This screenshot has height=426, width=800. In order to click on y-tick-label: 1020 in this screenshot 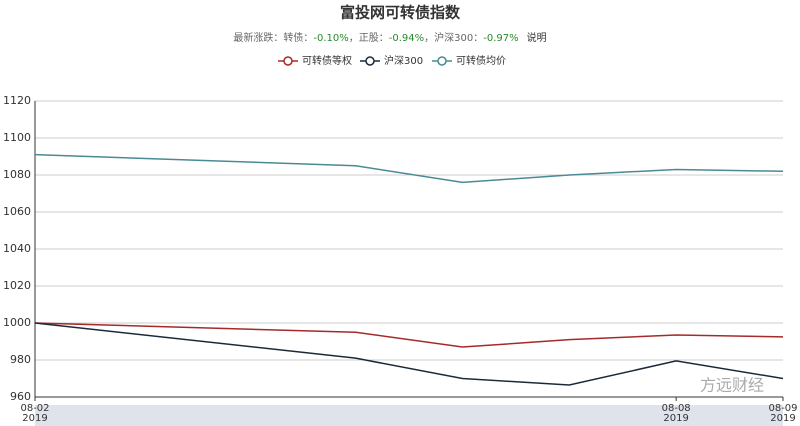, I will do `click(17, 285)`.